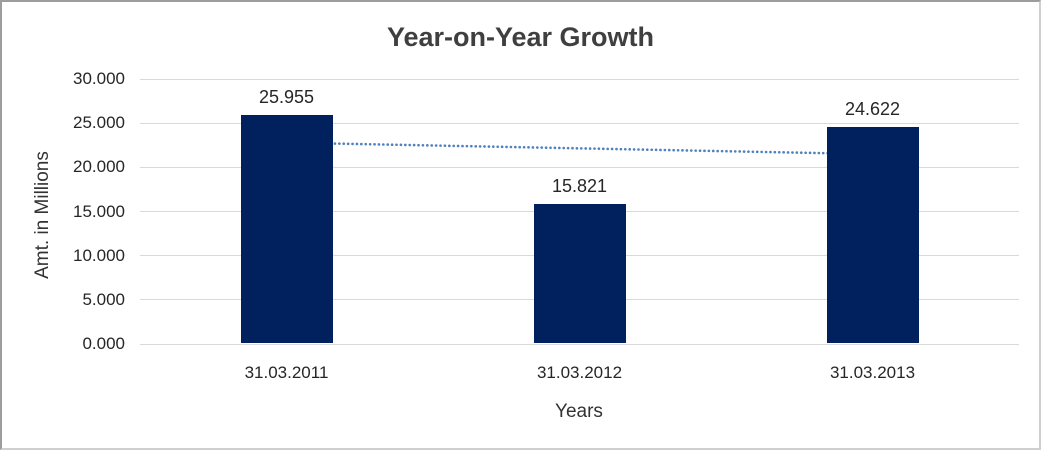 This screenshot has height=450, width=1041. I want to click on y-tick-label: 25.000, so click(99, 123).